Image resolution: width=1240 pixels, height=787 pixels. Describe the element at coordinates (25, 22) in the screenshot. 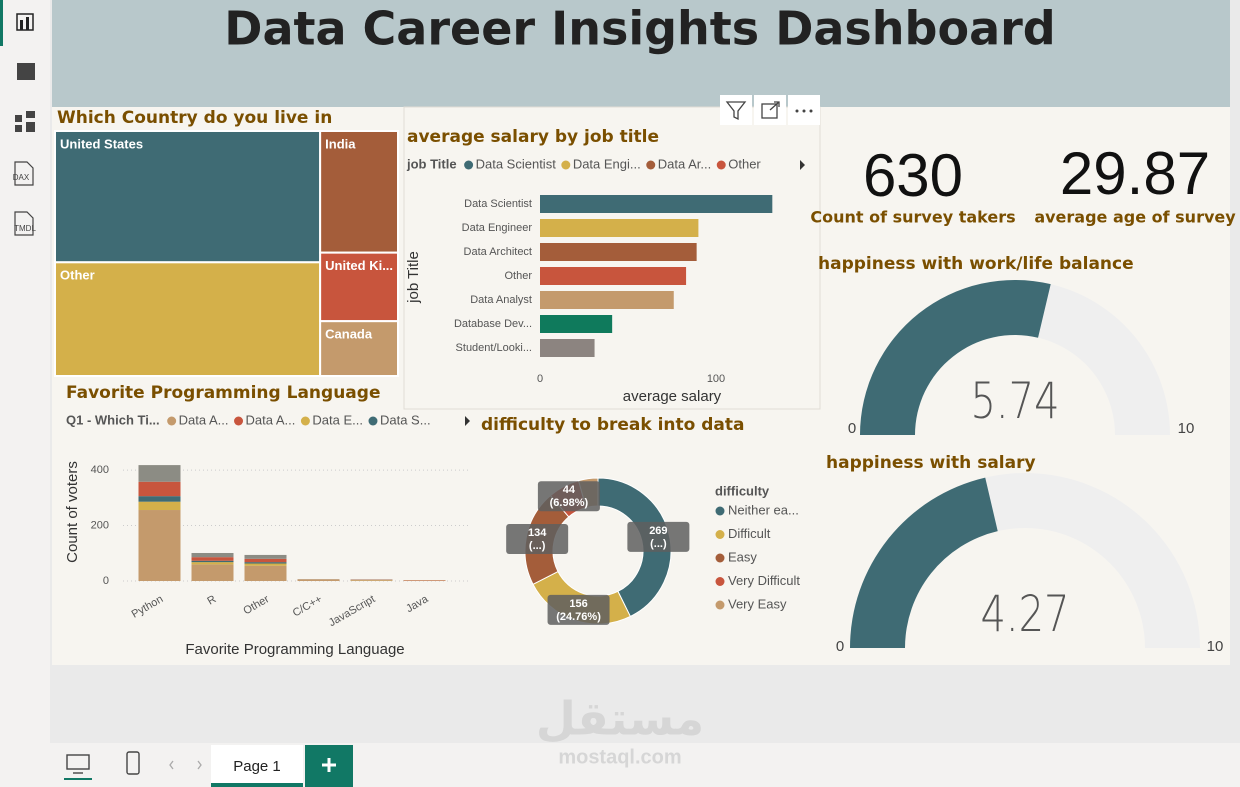

I see `report-view-icon` at that location.